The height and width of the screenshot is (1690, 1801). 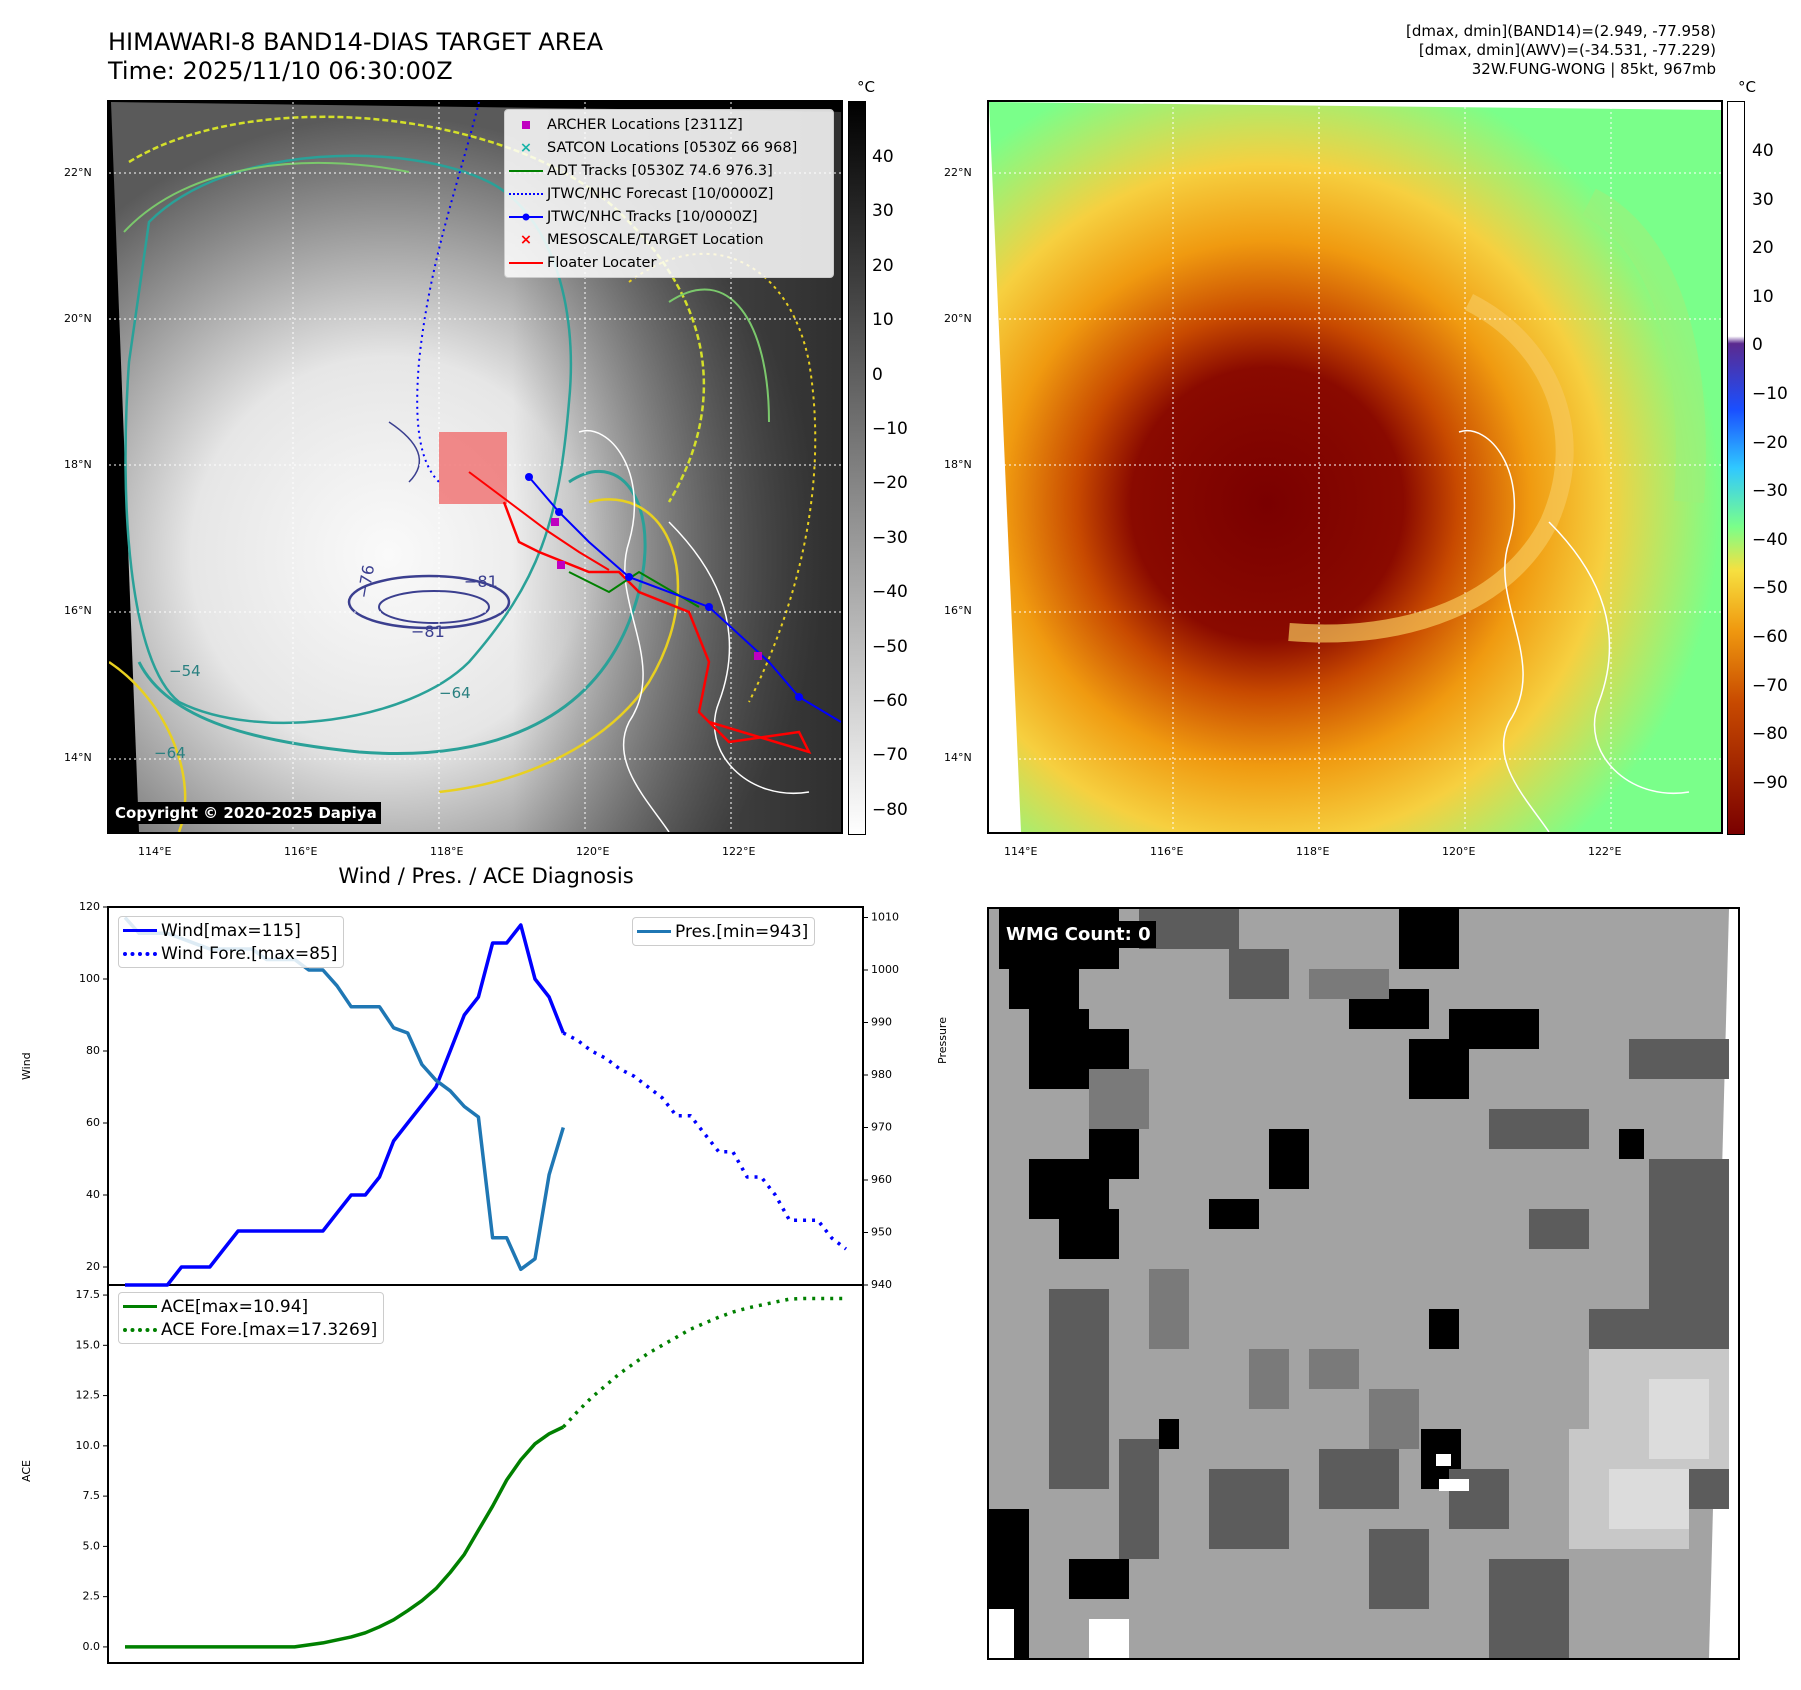 I want to click on ace-ytick-label: 0.0, so click(x=92, y=1646).